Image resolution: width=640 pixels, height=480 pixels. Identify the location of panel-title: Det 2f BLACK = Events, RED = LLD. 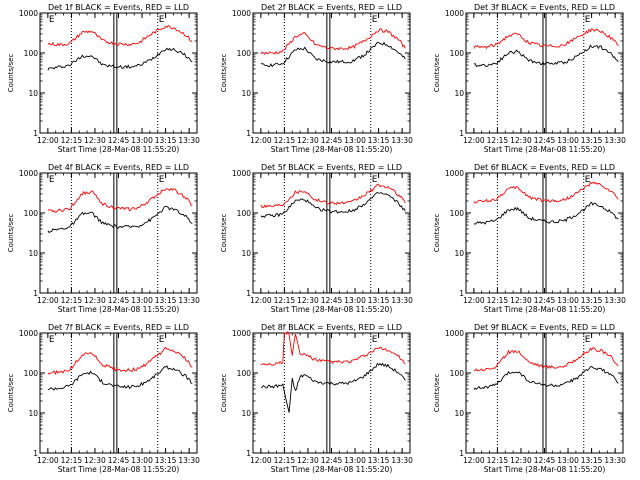
(331, 7).